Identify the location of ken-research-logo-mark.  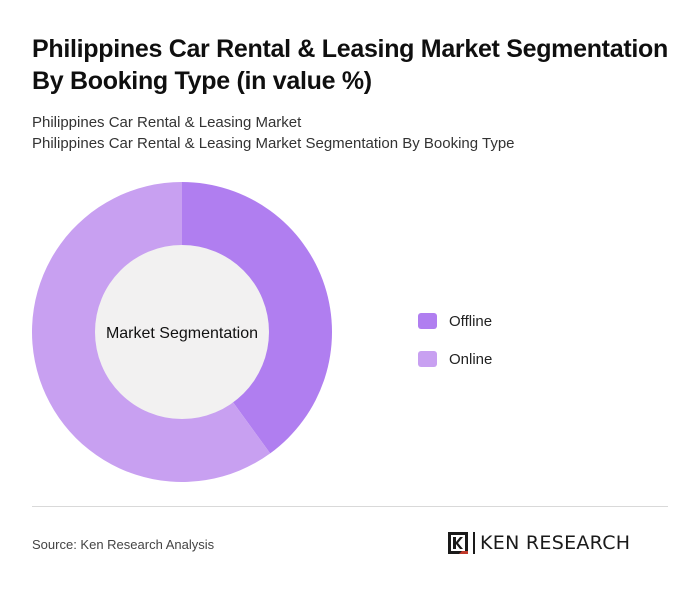
(458, 543).